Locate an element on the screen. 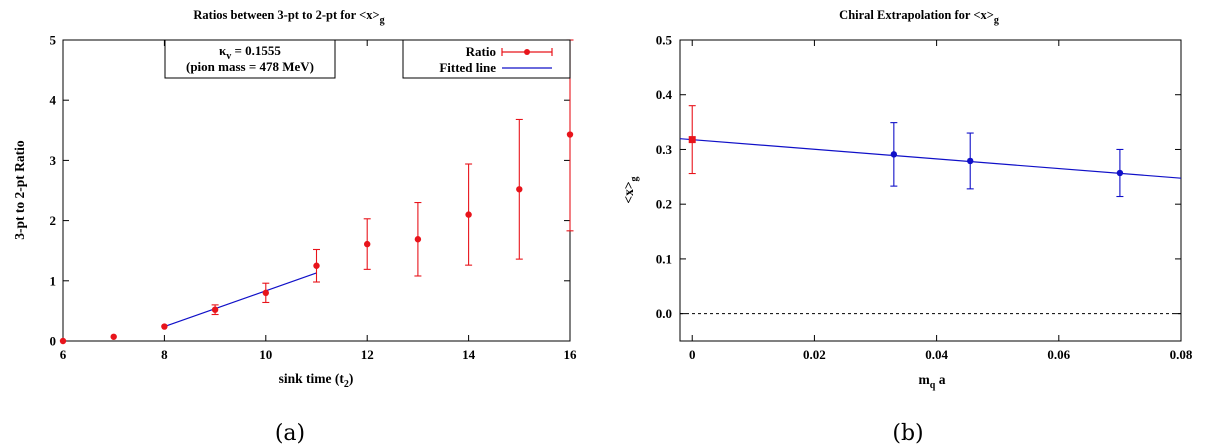 The image size is (1205, 445). x-tick-label: 10 is located at coordinates (265, 354).